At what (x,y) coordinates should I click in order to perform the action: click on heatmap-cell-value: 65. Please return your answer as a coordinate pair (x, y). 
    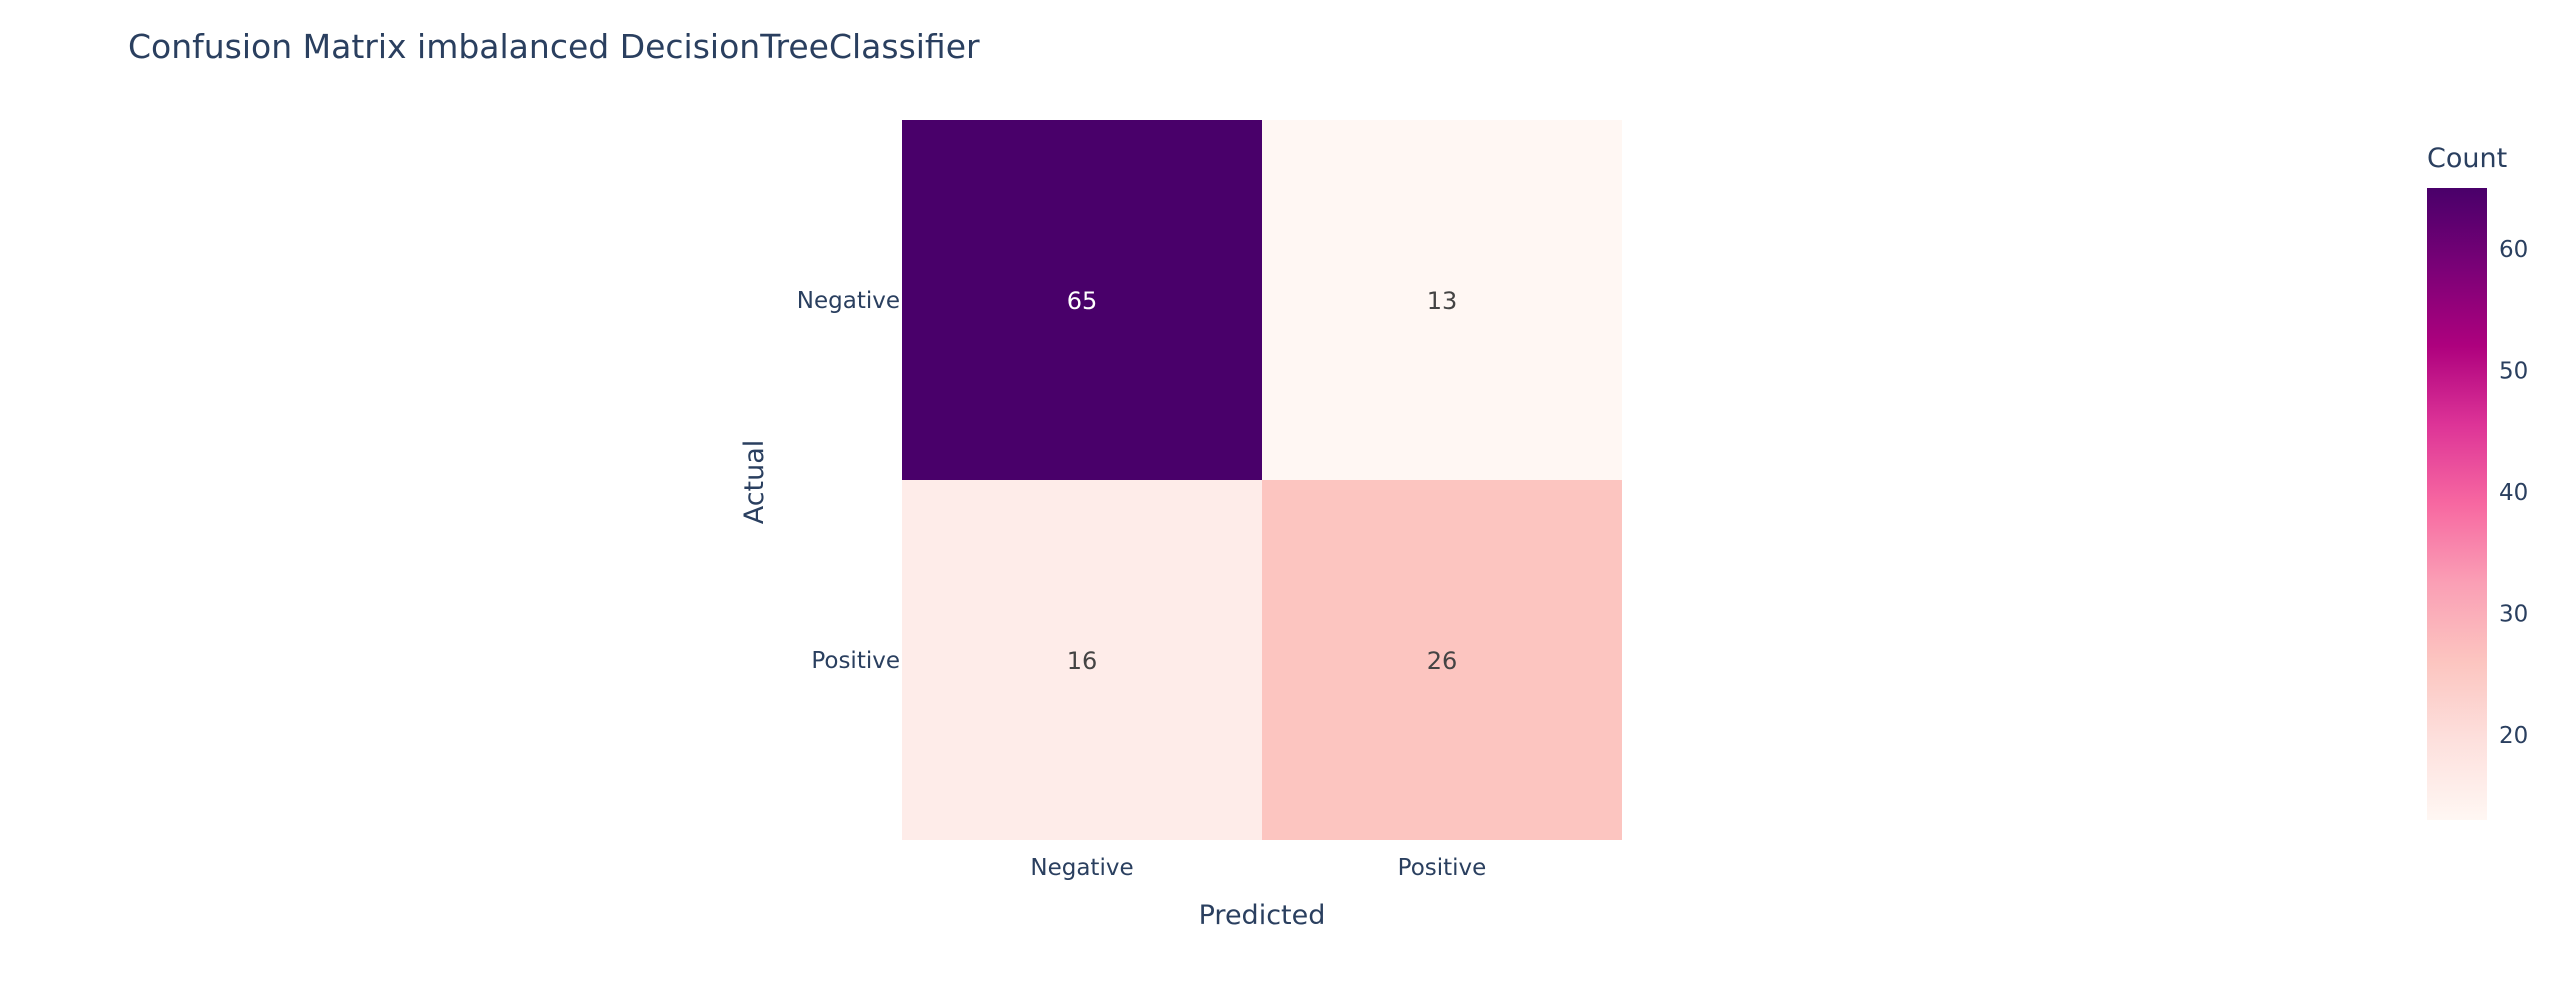
    Looking at the image, I should click on (1082, 301).